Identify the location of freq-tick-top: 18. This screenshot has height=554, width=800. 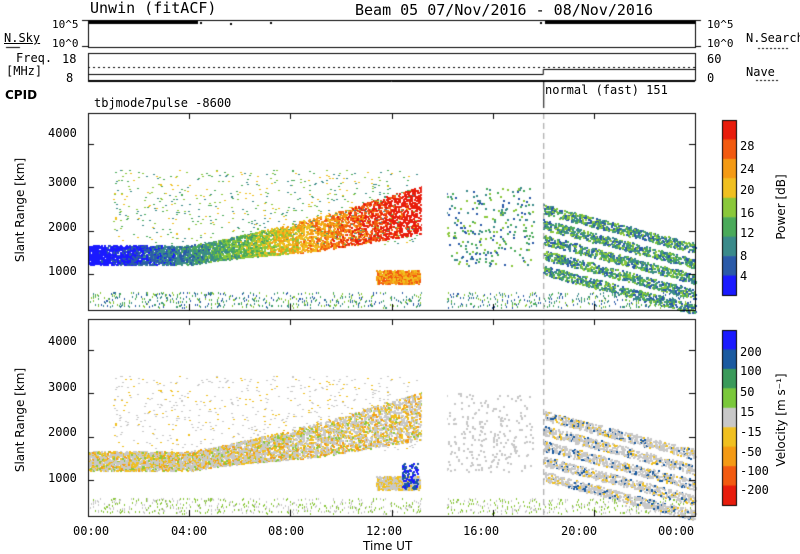
(69, 59).